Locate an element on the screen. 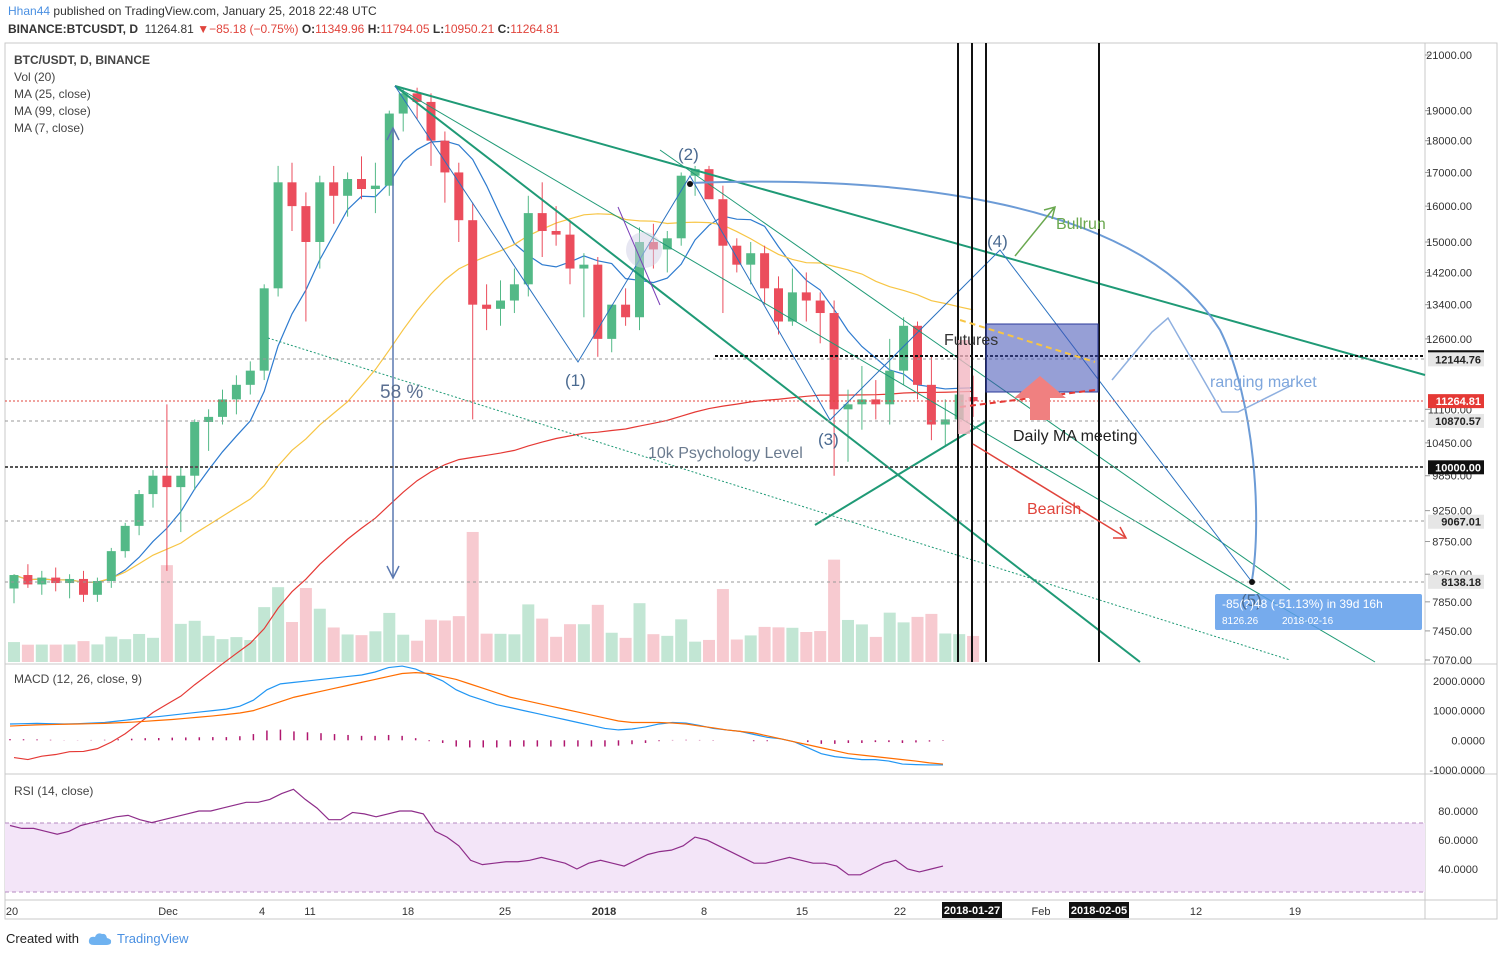 This screenshot has height=956, width=1502. close-label: C: is located at coordinates (504, 29).